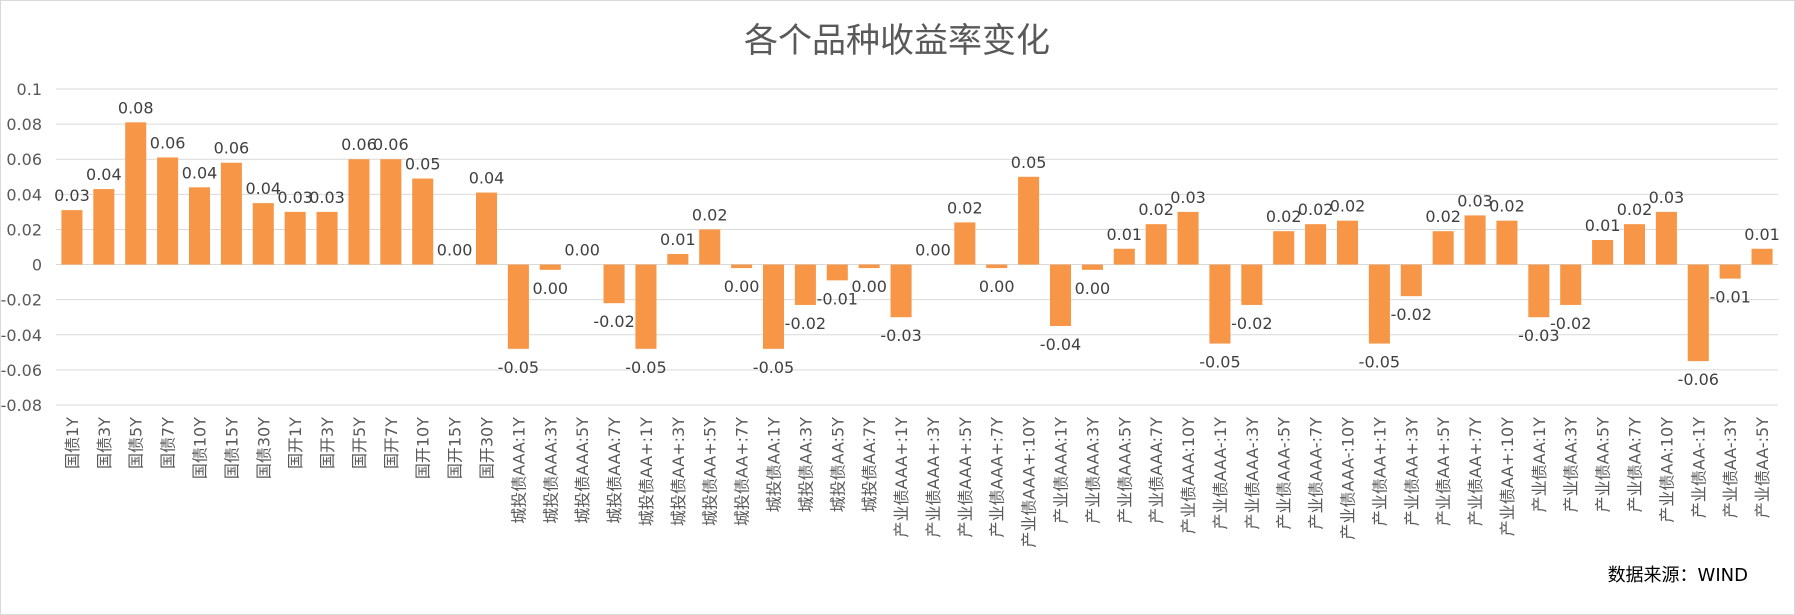 The height and width of the screenshot is (615, 1795). What do you see at coordinates (24, 194) in the screenshot?
I see `y-tick-label: 0.04` at bounding box center [24, 194].